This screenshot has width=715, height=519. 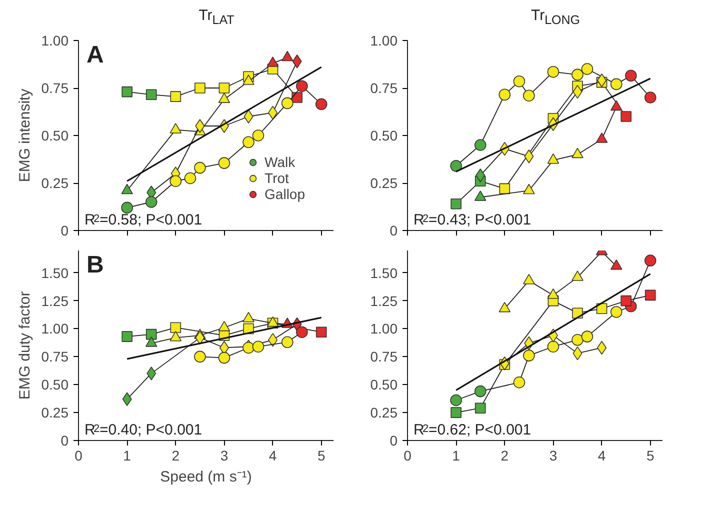 I want to click on y-axis-title: EMG duty factor, so click(x=25, y=345).